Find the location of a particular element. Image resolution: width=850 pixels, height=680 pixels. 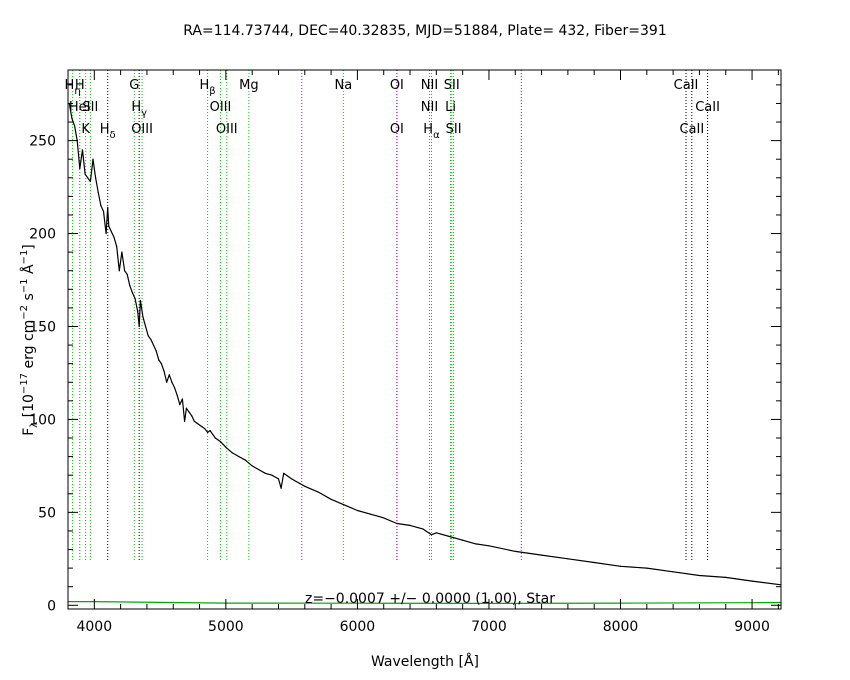

line-label-19: Hα is located at coordinates (431, 131).